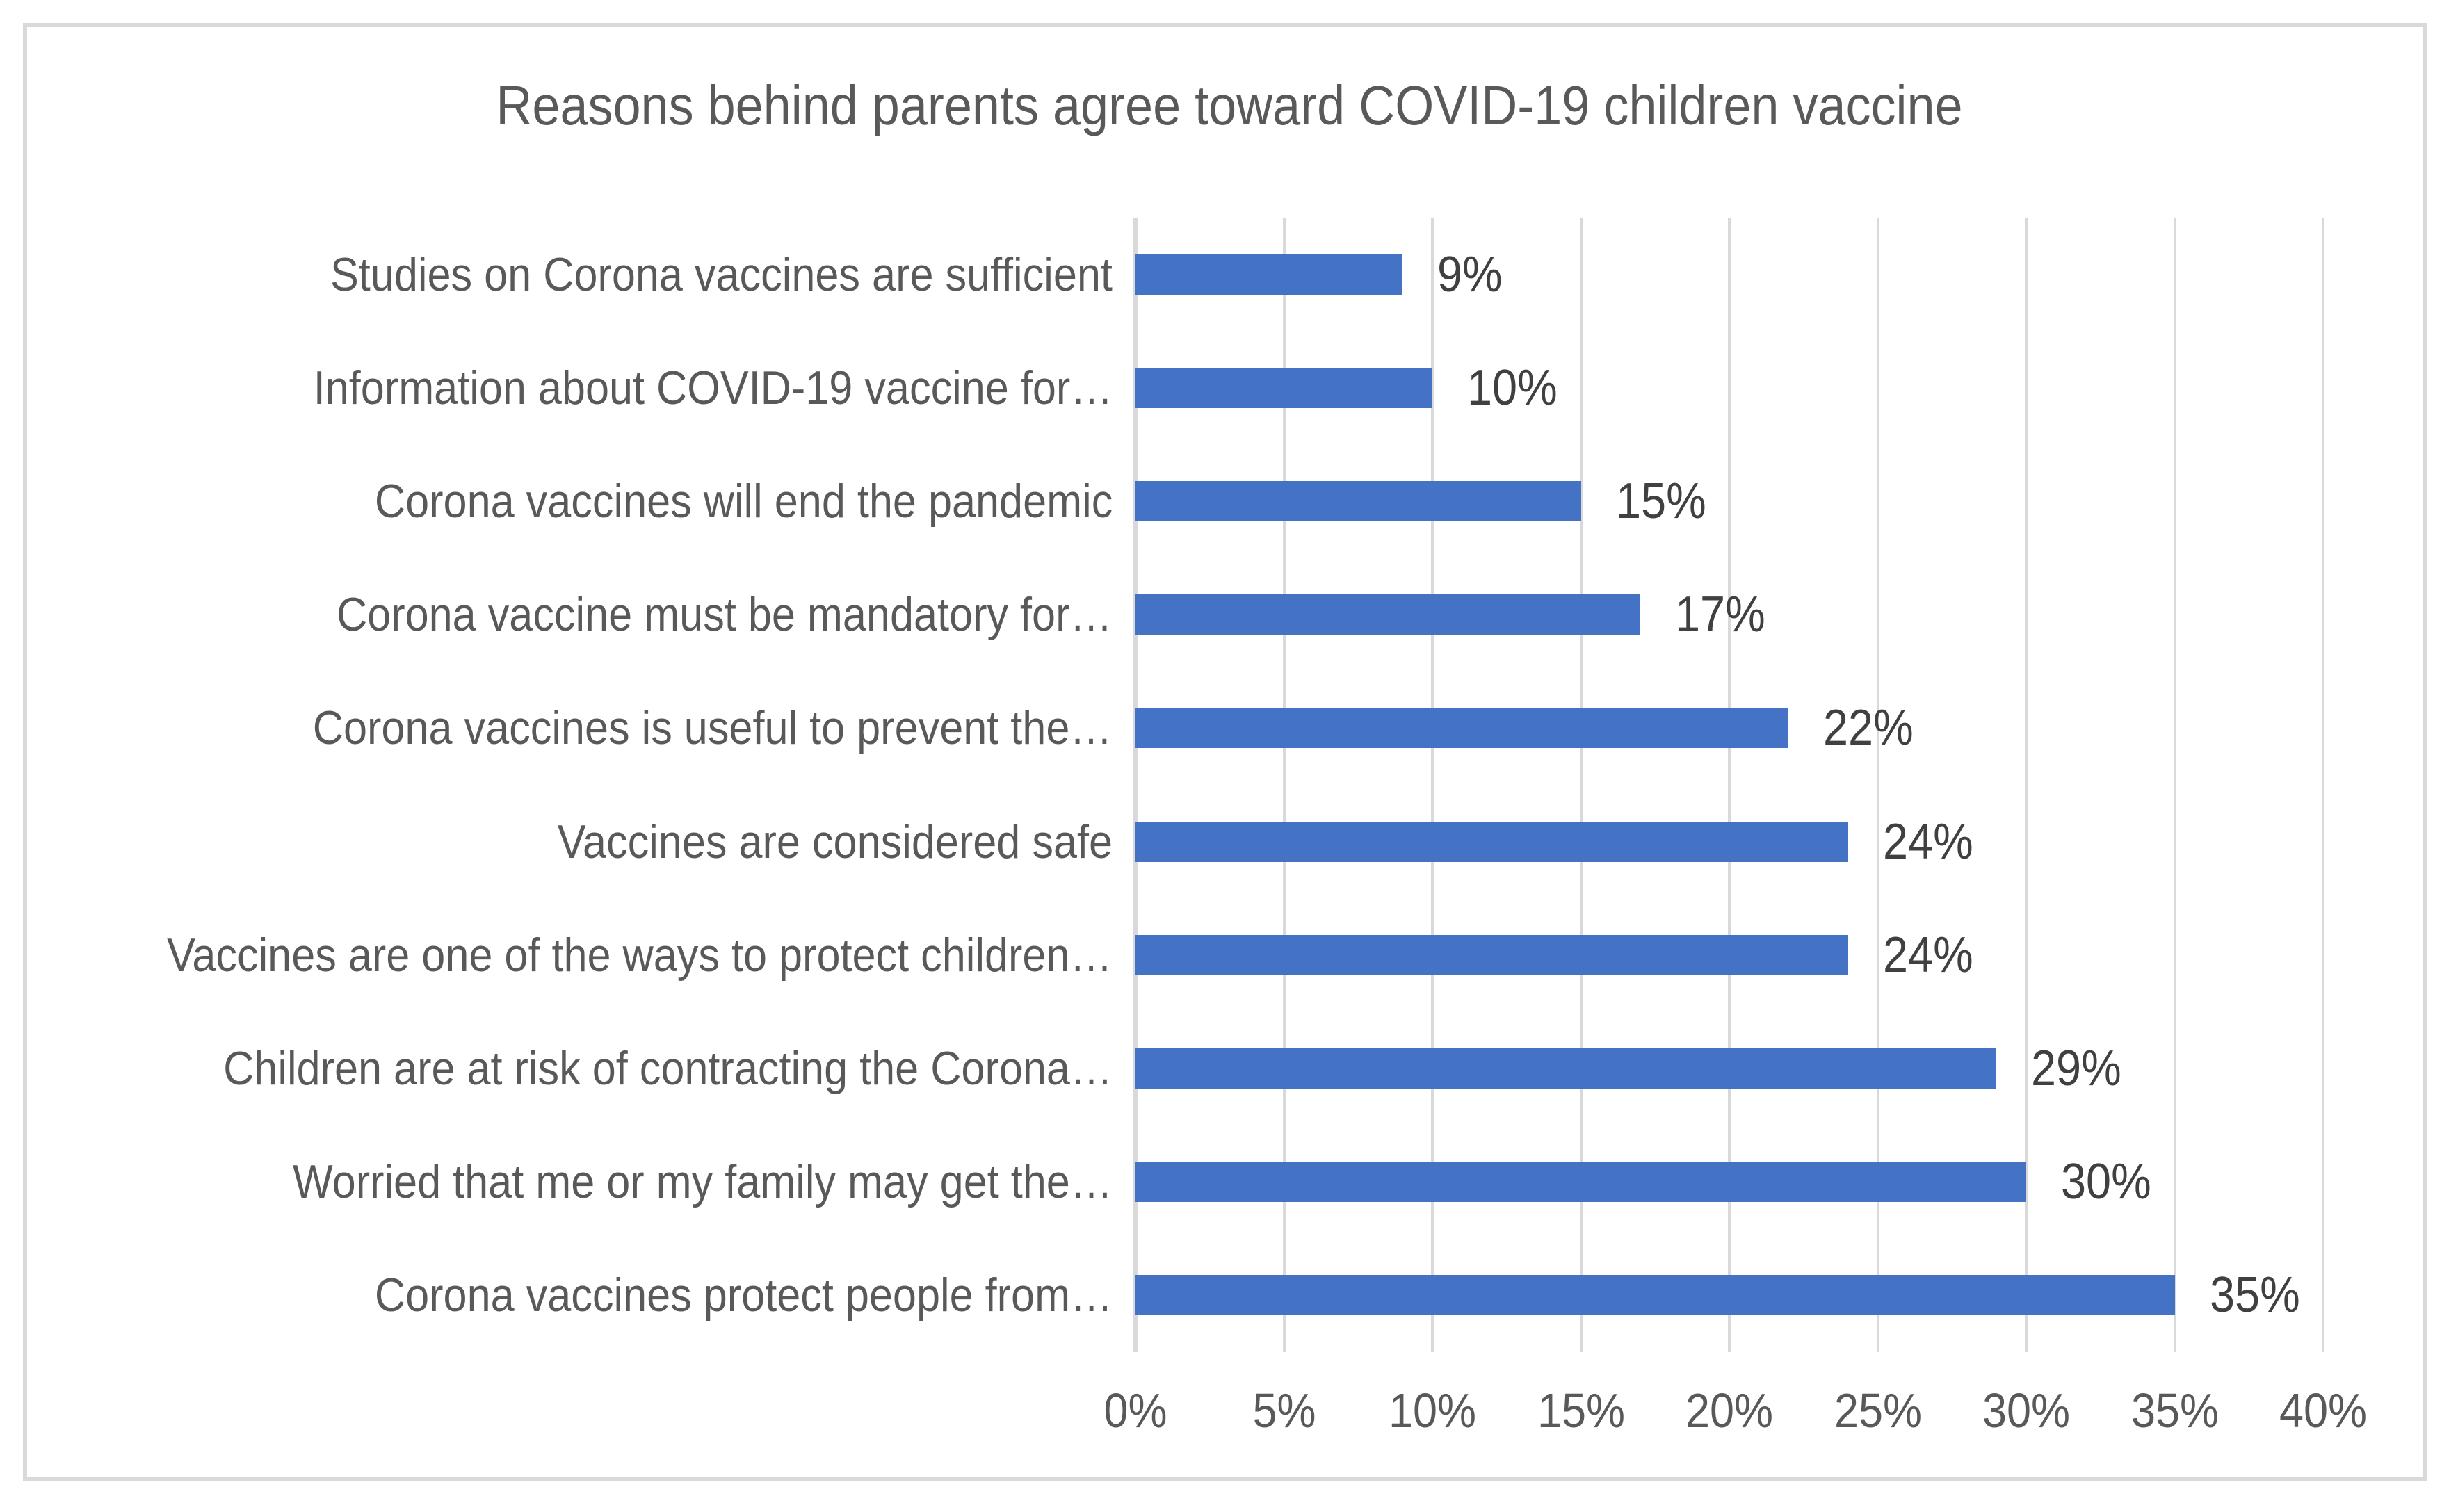 The height and width of the screenshot is (1512, 2458). Describe the element at coordinates (1284, 1410) in the screenshot. I see `x-axis-tick-label: 5%` at that location.